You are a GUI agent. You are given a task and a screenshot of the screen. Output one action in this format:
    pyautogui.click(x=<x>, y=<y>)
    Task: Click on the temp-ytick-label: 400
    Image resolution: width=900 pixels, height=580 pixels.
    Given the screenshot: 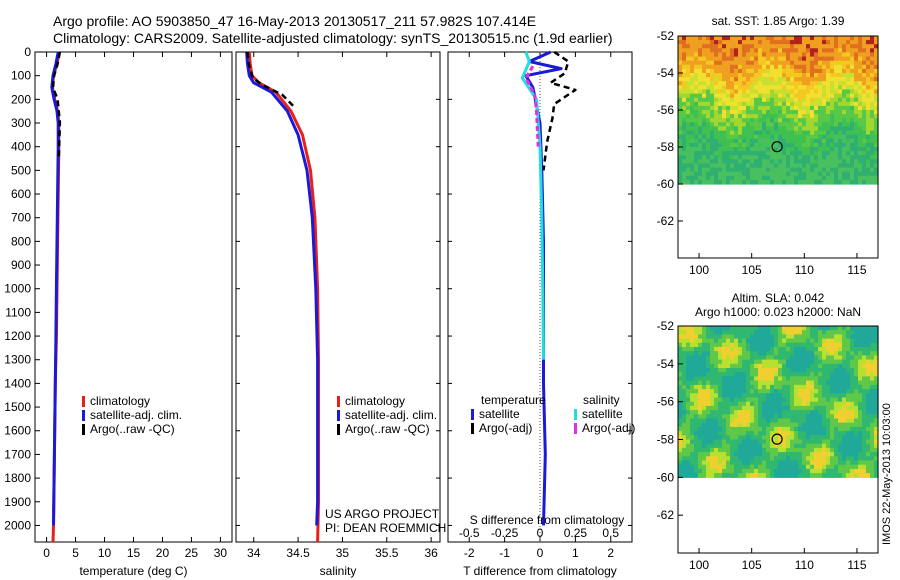 What is the action you would take?
    pyautogui.click(x=21, y=147)
    